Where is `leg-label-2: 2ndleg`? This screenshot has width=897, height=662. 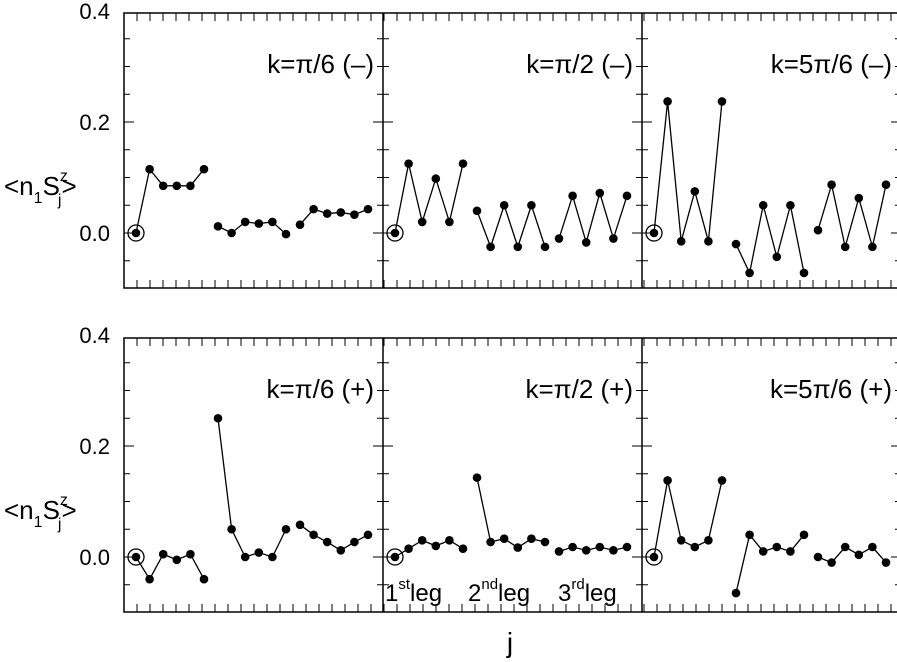 leg-label-2: 2ndleg is located at coordinates (499, 591).